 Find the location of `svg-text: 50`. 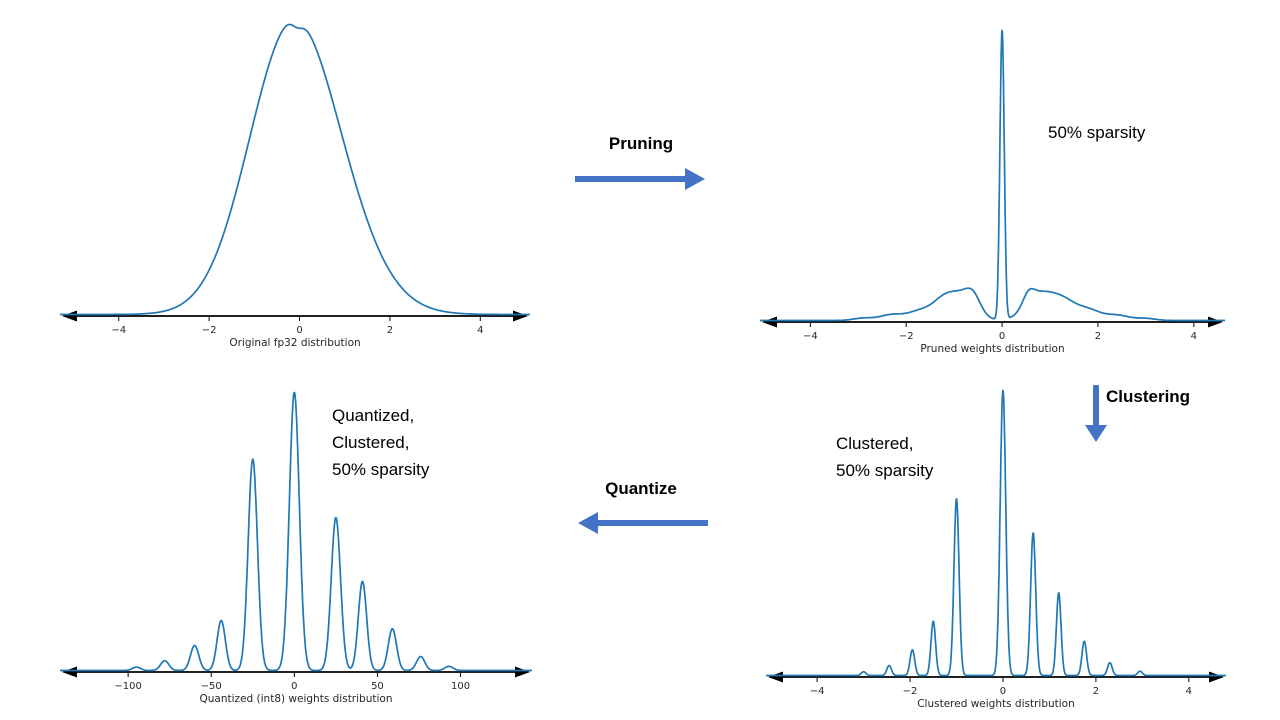

svg-text: 50 is located at coordinates (377, 686).